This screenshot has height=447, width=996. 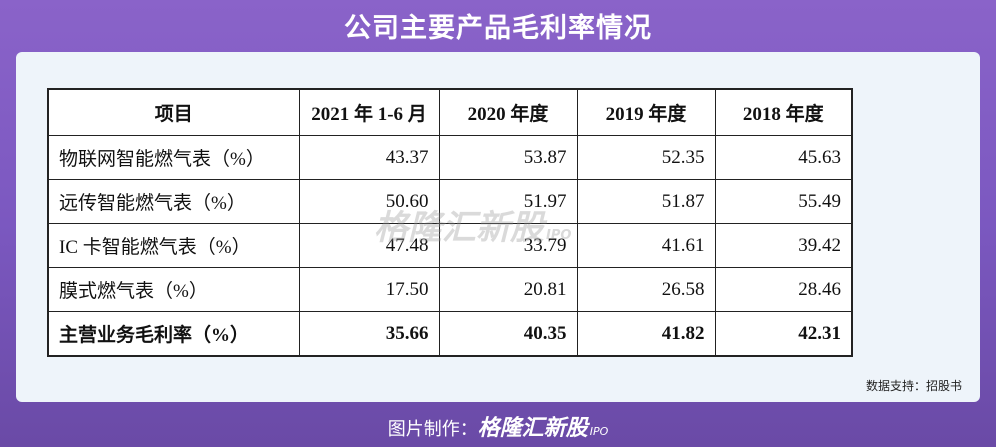 What do you see at coordinates (783, 201) in the screenshot?
I see `cell: 55.49` at bounding box center [783, 201].